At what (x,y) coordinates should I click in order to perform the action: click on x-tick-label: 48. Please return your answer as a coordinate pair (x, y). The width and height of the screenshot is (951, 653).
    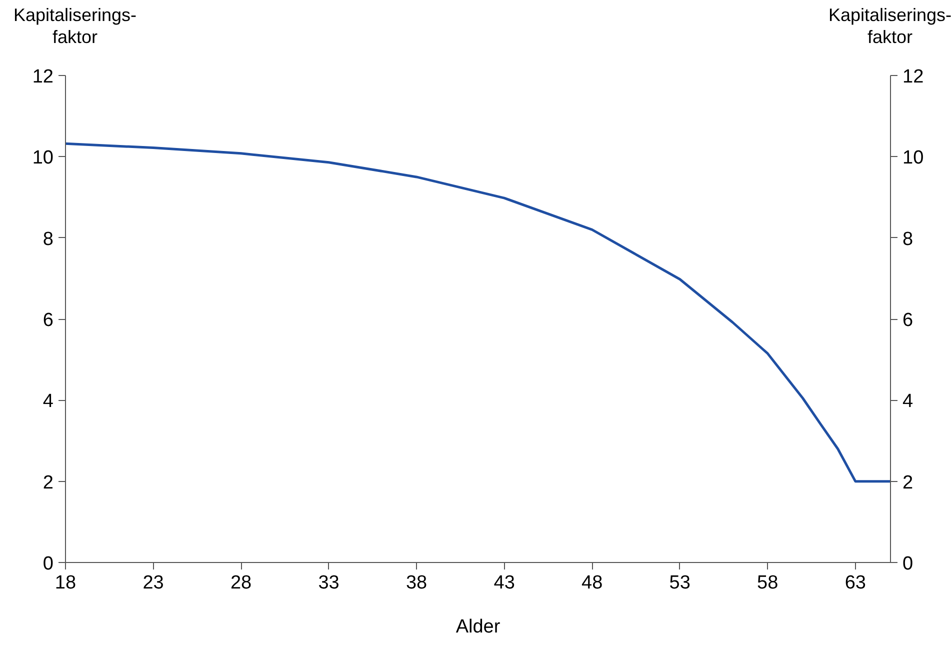
    Looking at the image, I should click on (592, 583).